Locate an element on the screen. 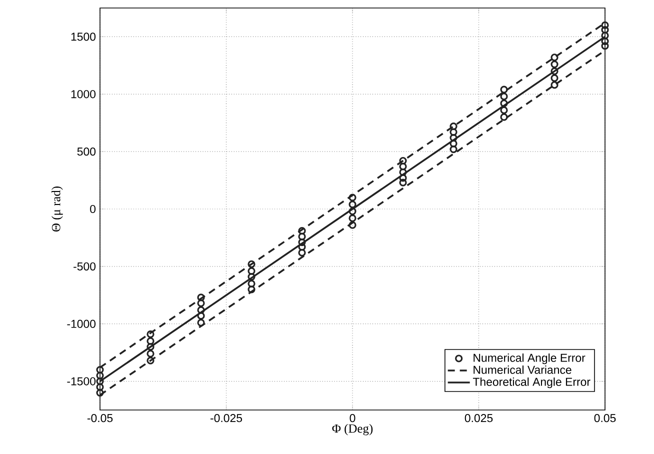  y-tick-label: 0 is located at coordinates (93, 209).